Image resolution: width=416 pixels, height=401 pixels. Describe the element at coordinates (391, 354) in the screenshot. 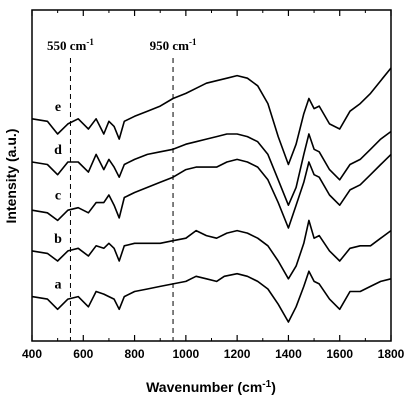

I see `x-tick-label: 1800` at that location.